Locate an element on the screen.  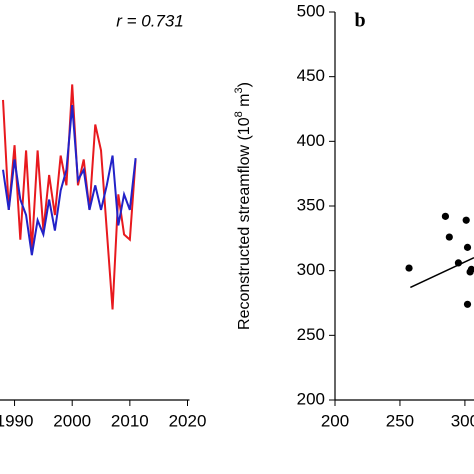
x-tick-label: 200 is located at coordinates (335, 420).